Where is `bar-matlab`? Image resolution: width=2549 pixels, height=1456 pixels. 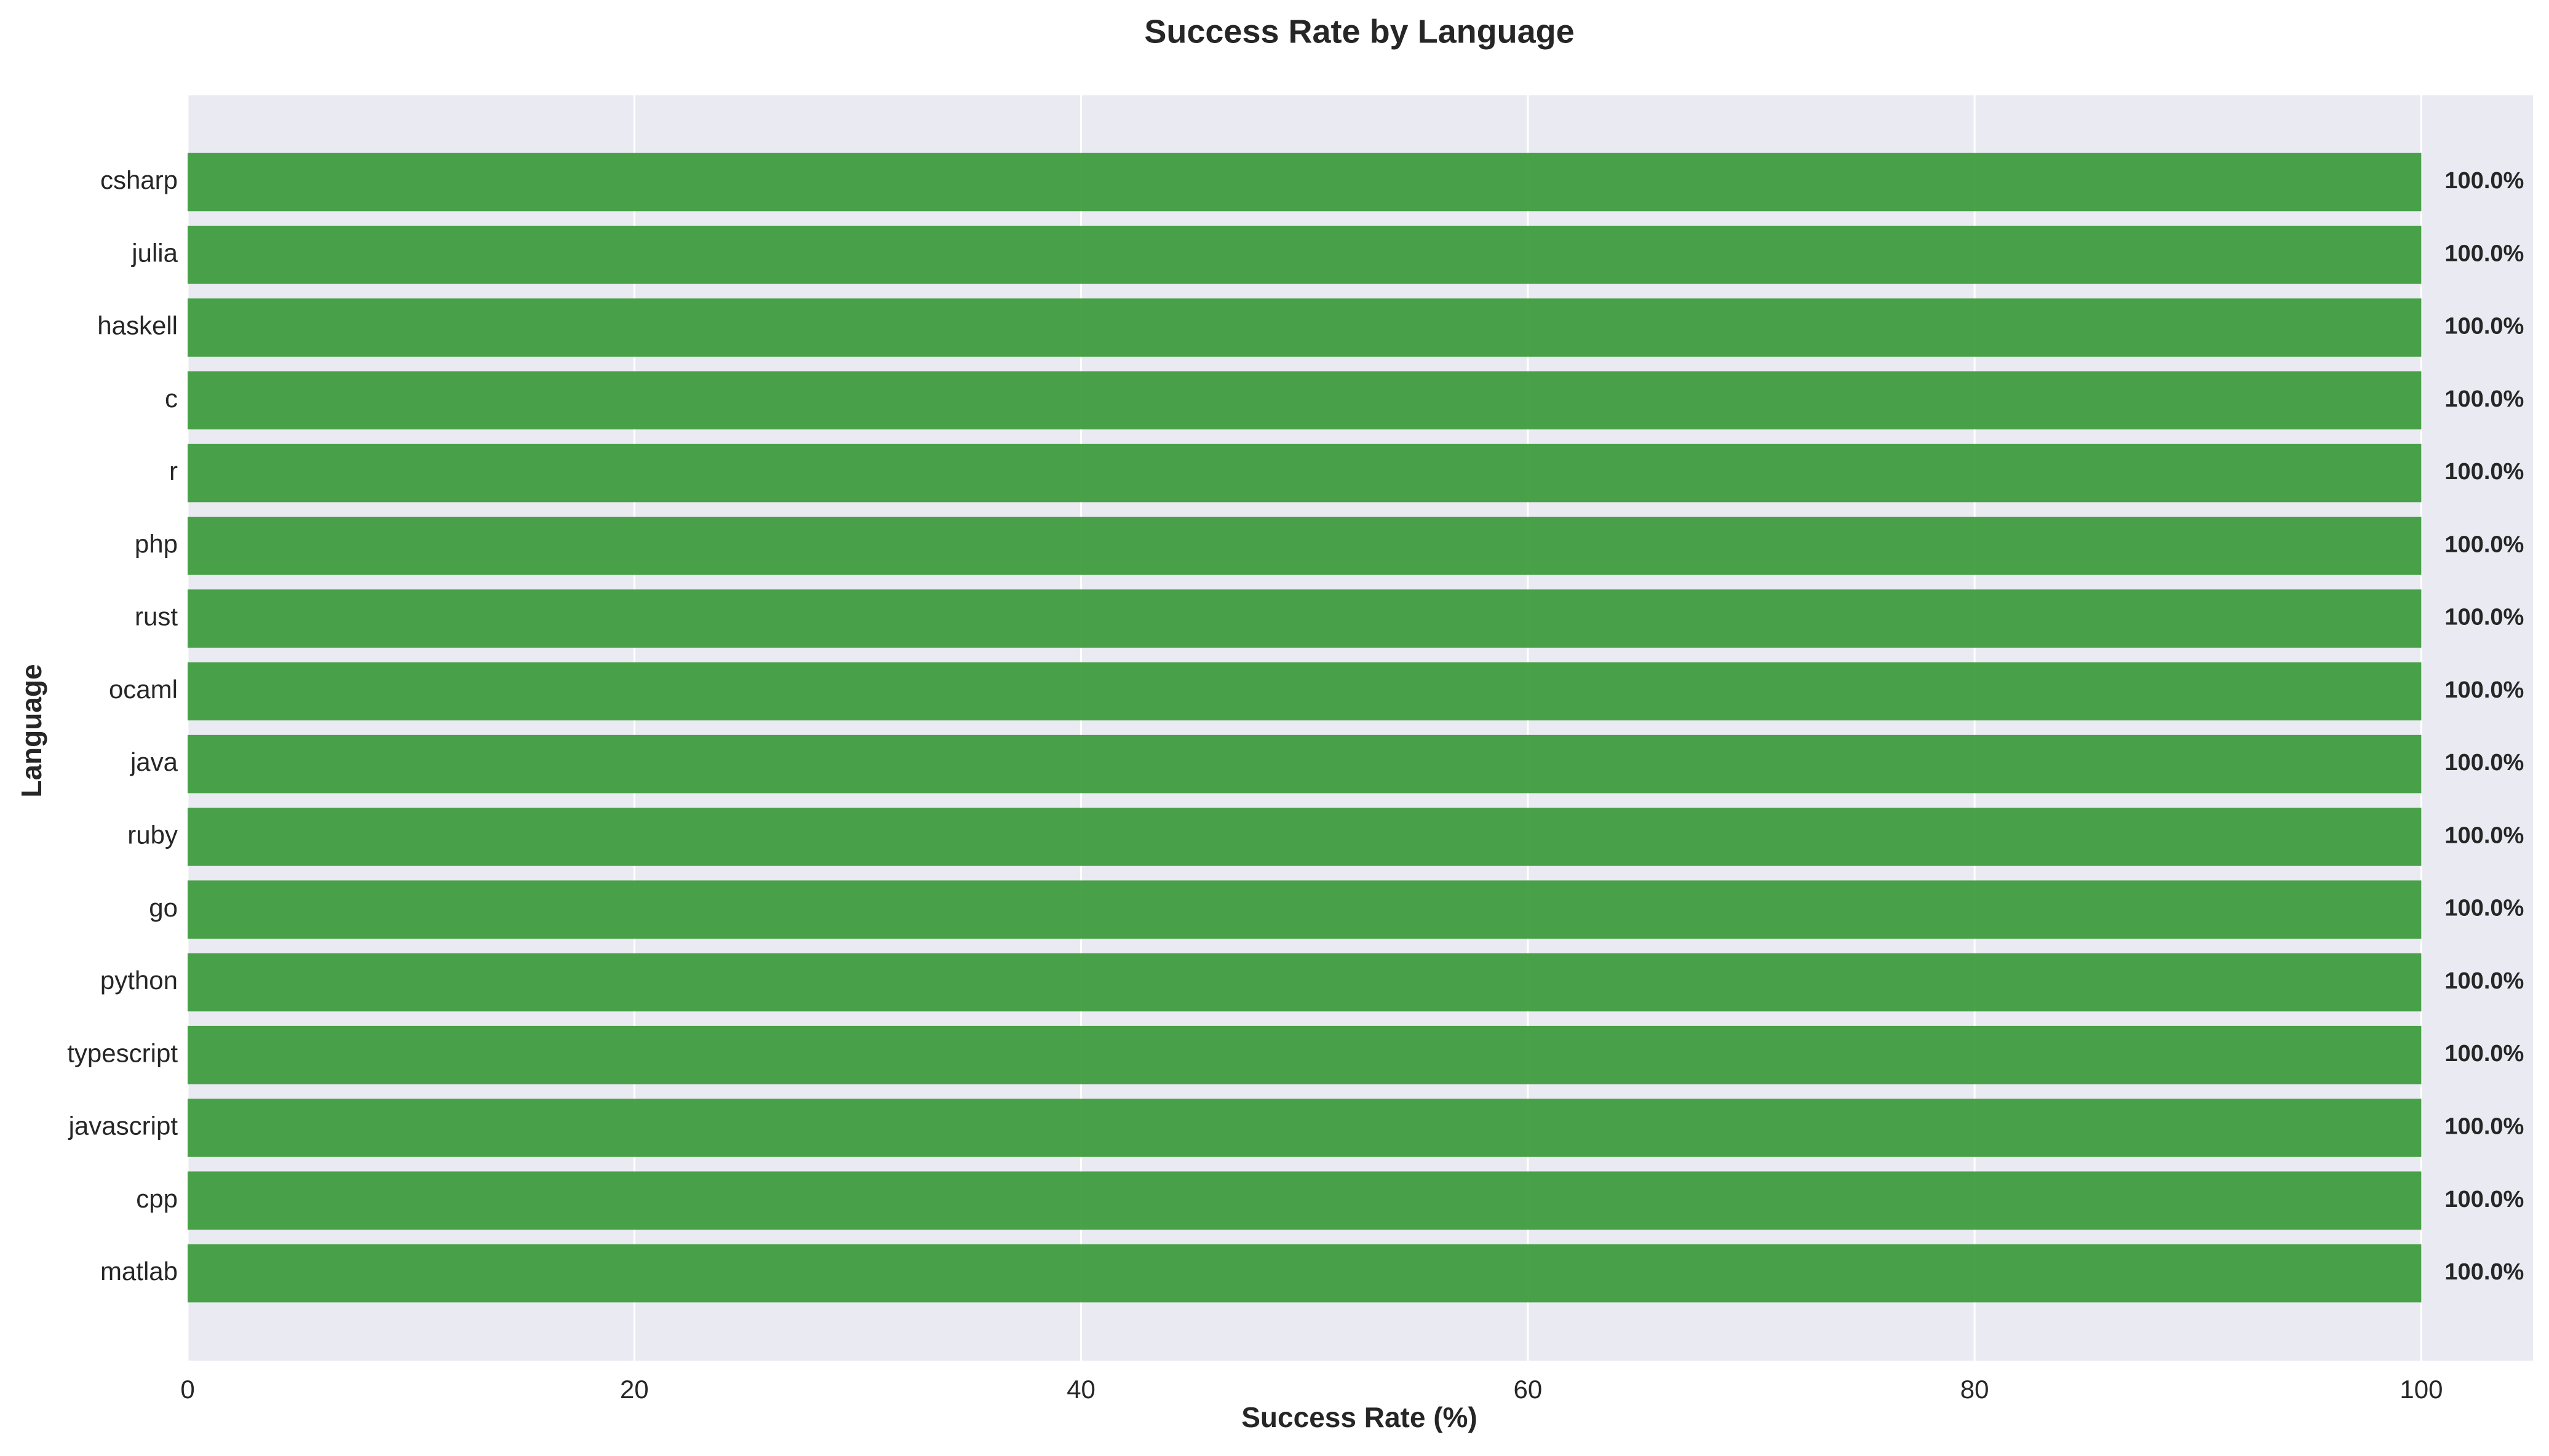
bar-matlab is located at coordinates (1305, 1273).